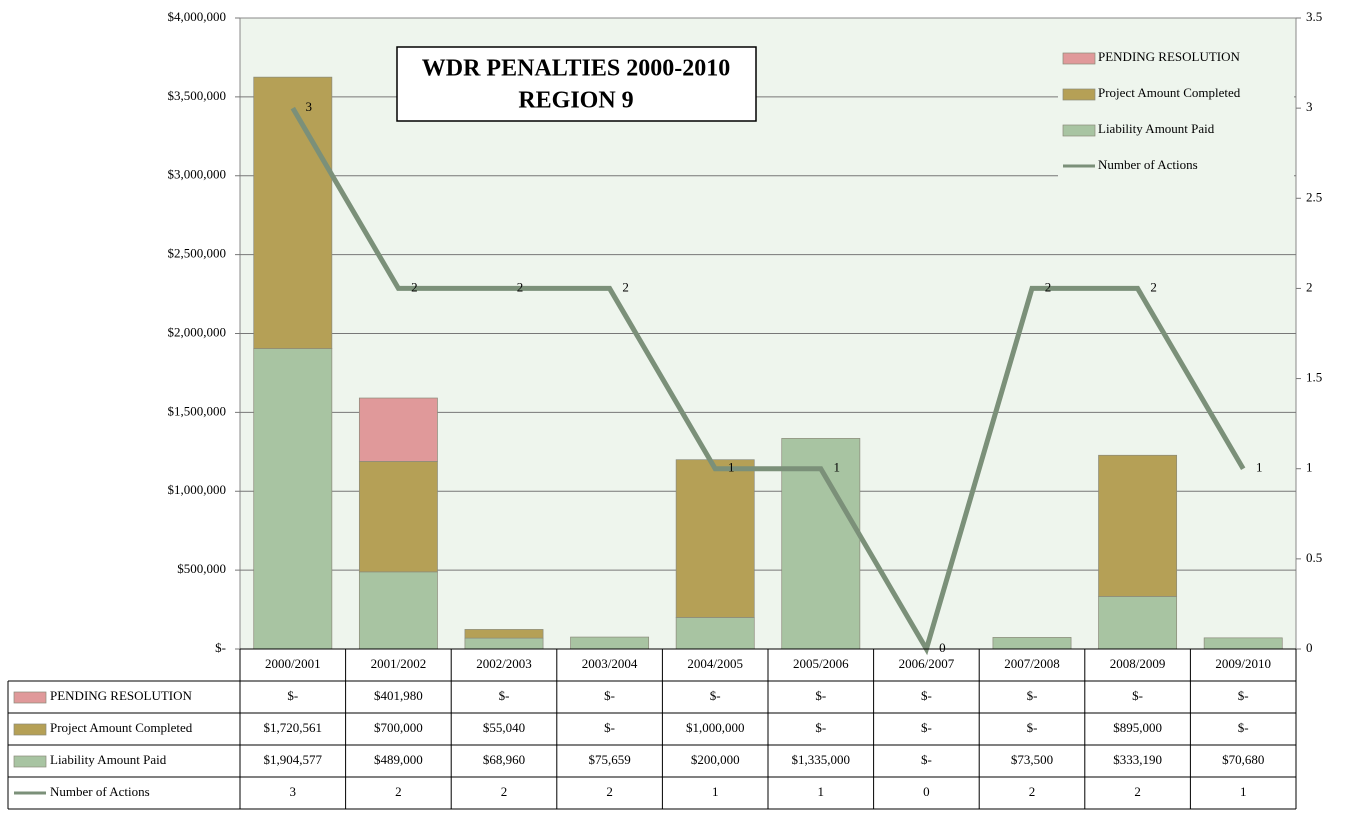 Image resolution: width=1359 pixels, height=815 pixels. What do you see at coordinates (398, 759) in the screenshot?
I see `table-cell: $489,000` at bounding box center [398, 759].